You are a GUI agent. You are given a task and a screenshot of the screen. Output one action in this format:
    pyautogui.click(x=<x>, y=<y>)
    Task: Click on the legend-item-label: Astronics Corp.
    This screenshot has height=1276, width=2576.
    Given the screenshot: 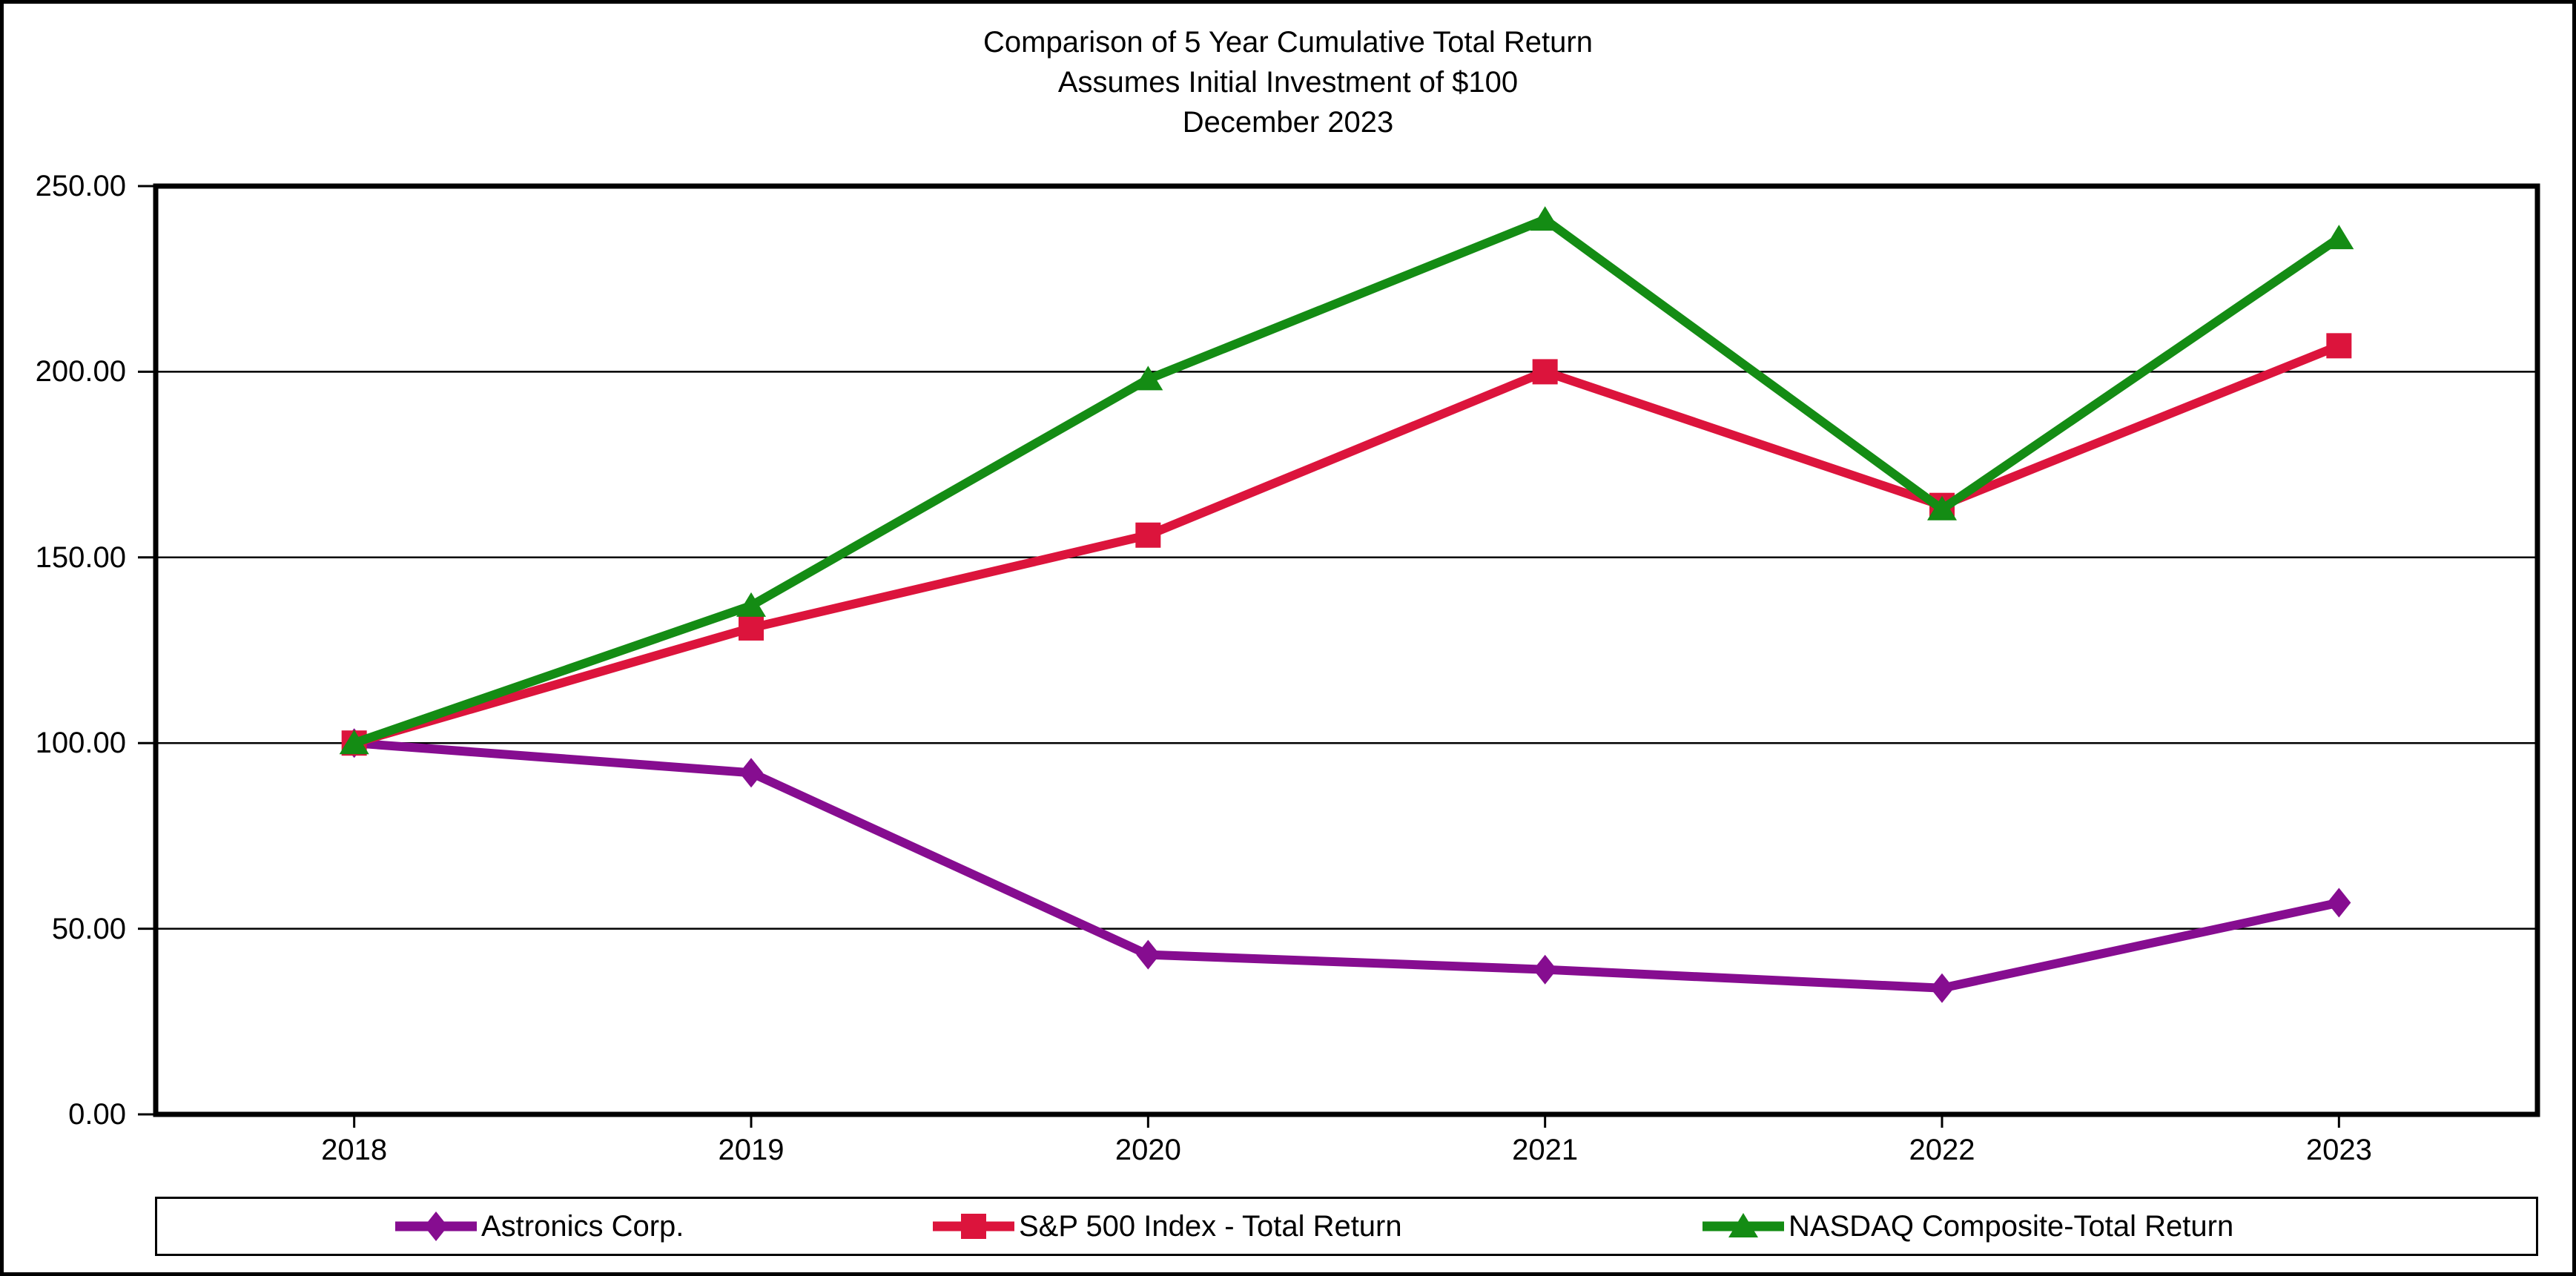 What is the action you would take?
    pyautogui.click(x=582, y=1226)
    